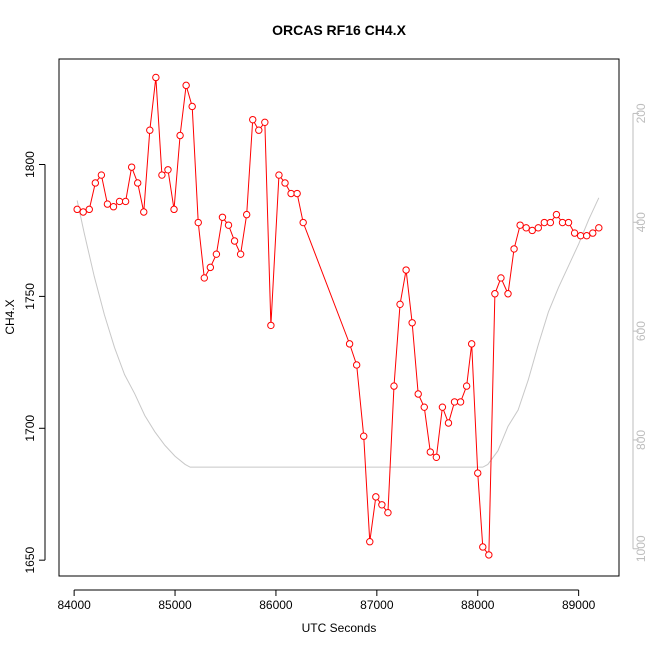  I want to click on x-axis-label: UTC Seconds, so click(339, 628).